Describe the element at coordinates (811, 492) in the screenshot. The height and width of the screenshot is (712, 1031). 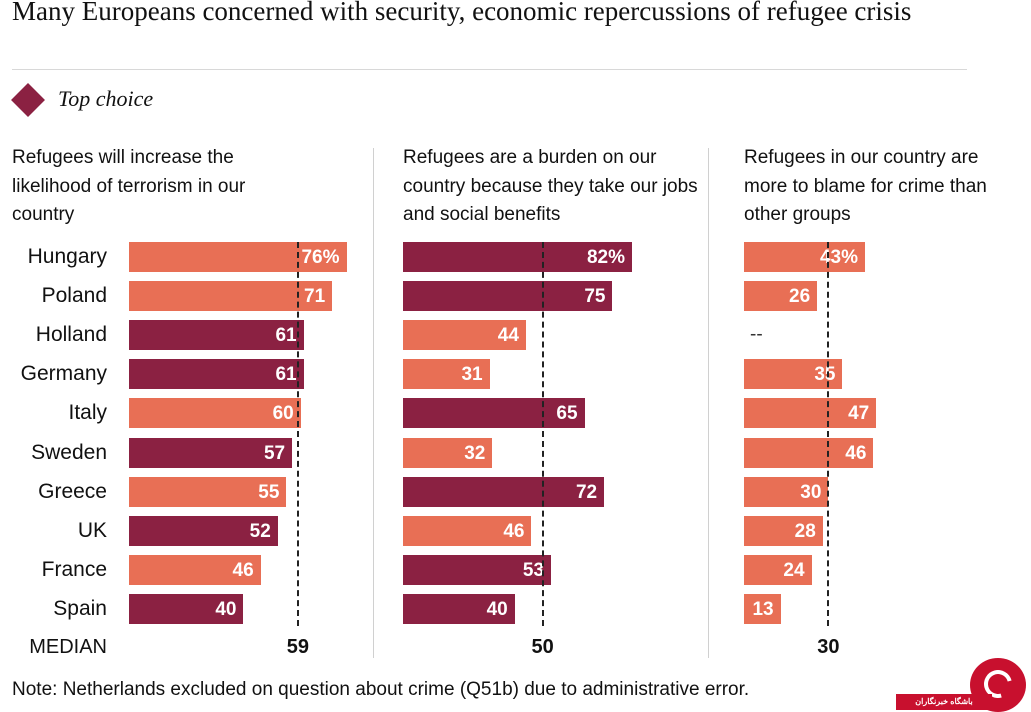
I see `bar-value-label: 30` at that location.